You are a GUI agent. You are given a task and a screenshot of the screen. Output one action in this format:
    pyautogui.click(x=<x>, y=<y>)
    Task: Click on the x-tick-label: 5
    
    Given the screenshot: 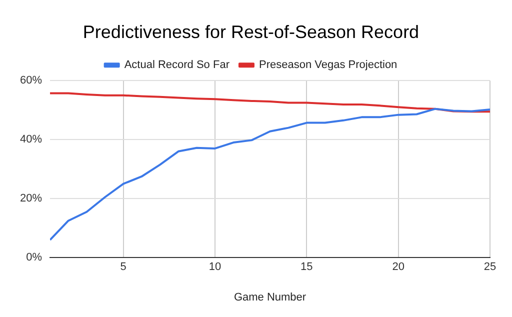 What is the action you would take?
    pyautogui.click(x=123, y=267)
    